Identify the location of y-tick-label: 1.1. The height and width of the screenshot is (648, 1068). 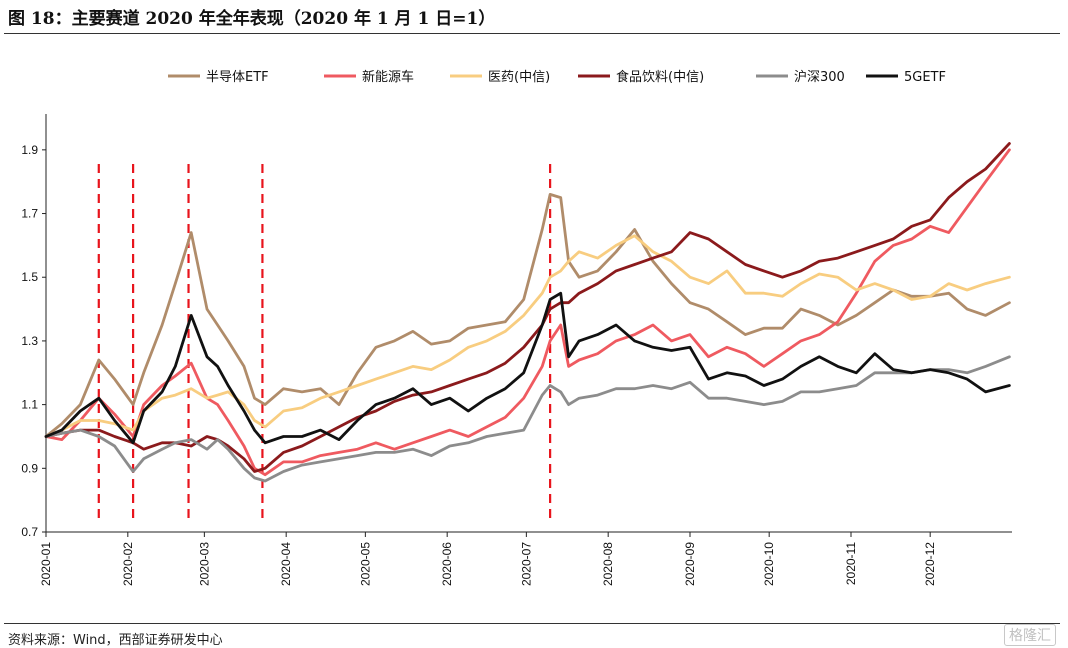
(29, 405).